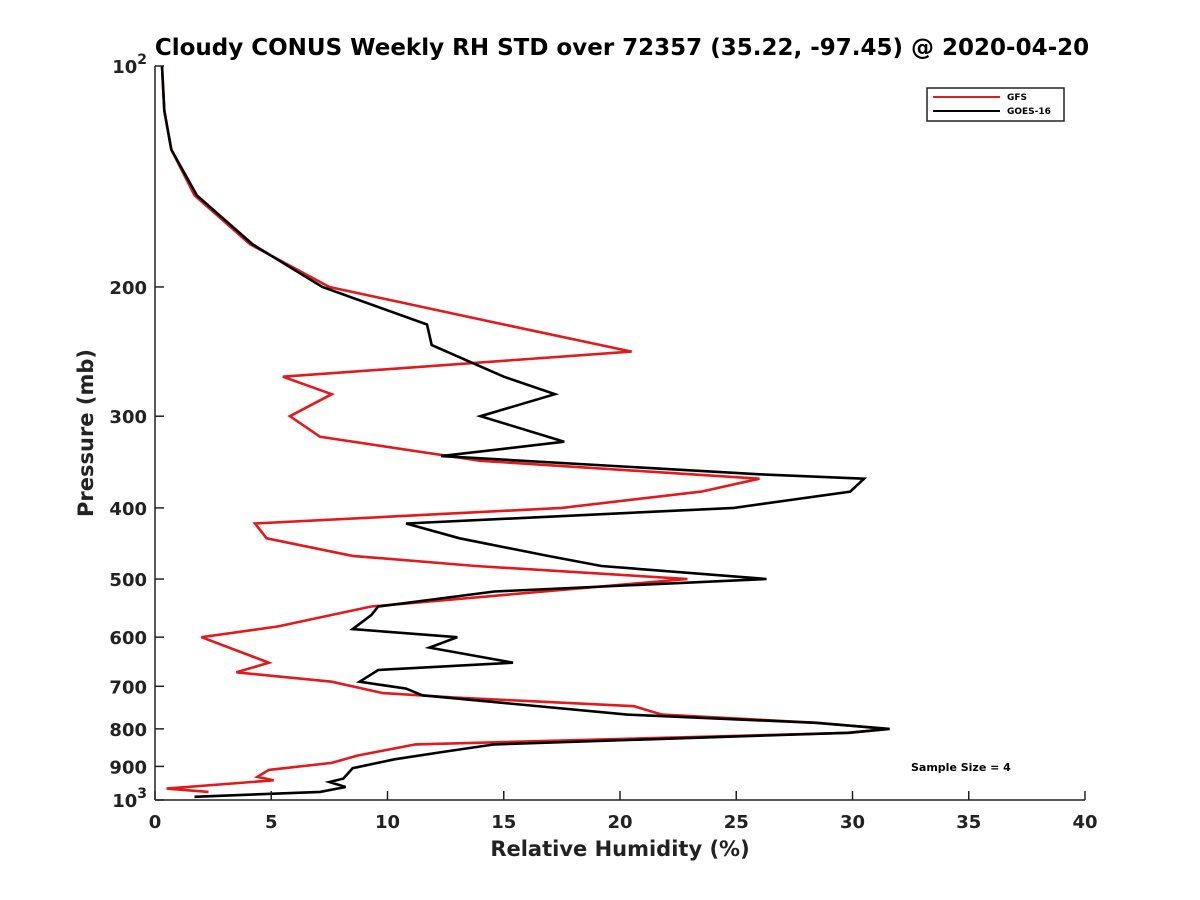 This screenshot has width=1200, height=900. What do you see at coordinates (136, 432) in the screenshot?
I see `y-ticks: 10² 200 300 400 500 600 700 800 900 10³` at bounding box center [136, 432].